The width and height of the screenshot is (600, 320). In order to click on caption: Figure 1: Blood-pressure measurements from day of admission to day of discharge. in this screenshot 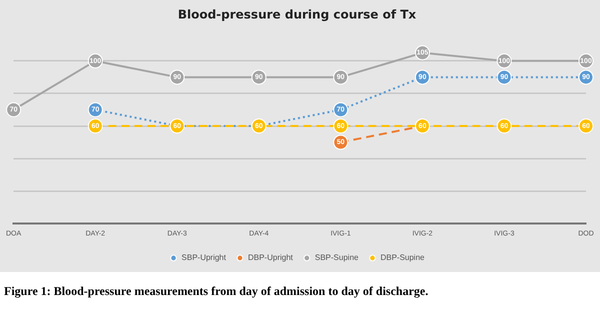, I will do `click(217, 291)`.